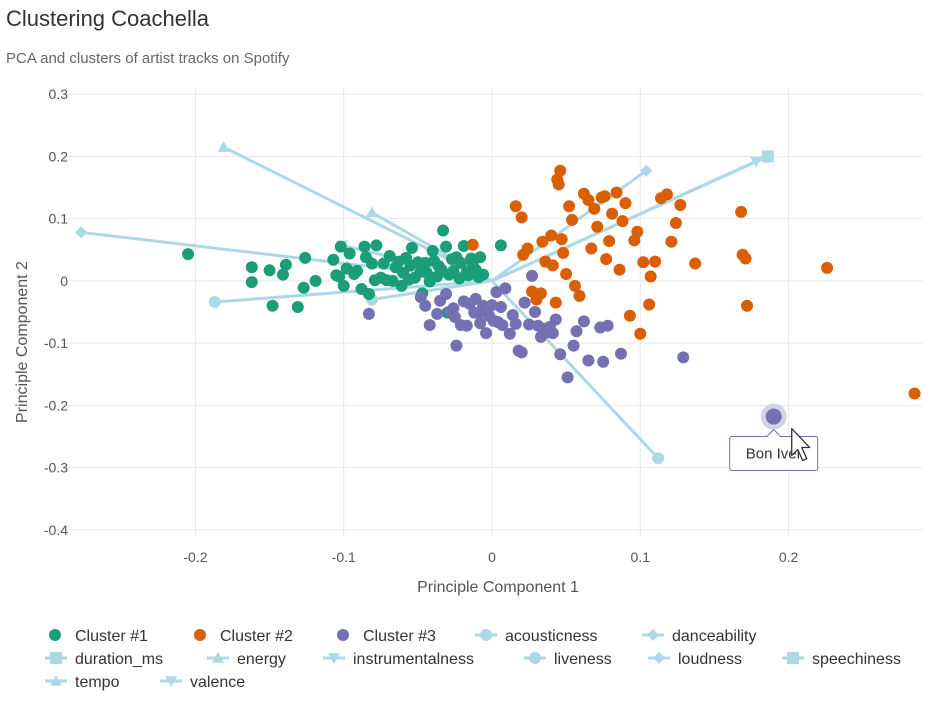 This screenshot has width=950, height=702. I want to click on legend-item-duration-ms: duration_ms, so click(104, 659).